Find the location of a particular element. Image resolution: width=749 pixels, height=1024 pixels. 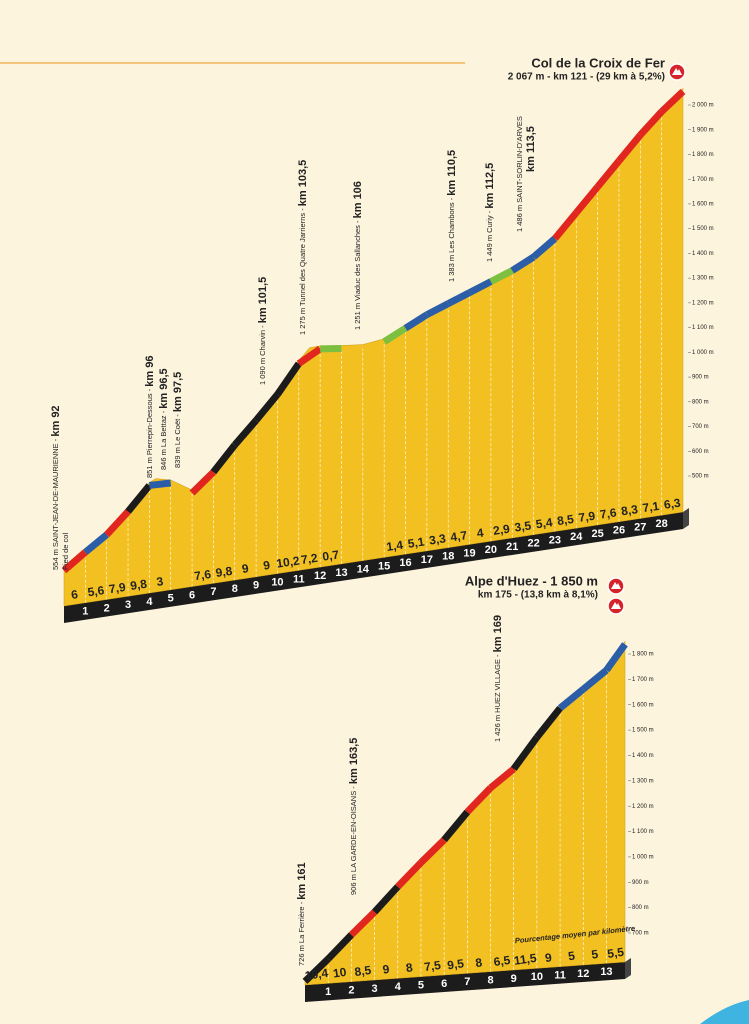

annotation-km-text: km 113,5 is located at coordinates (531, 149).